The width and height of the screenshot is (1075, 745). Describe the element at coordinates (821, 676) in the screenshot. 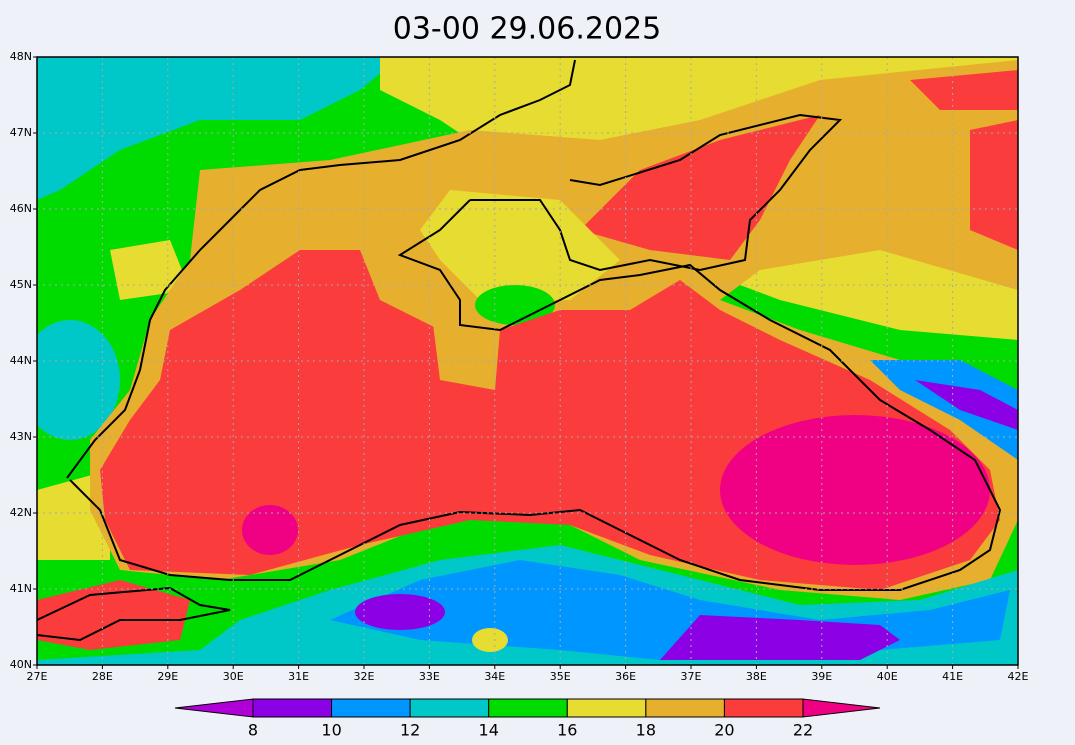

I see `lon-tick-label: 39E` at that location.